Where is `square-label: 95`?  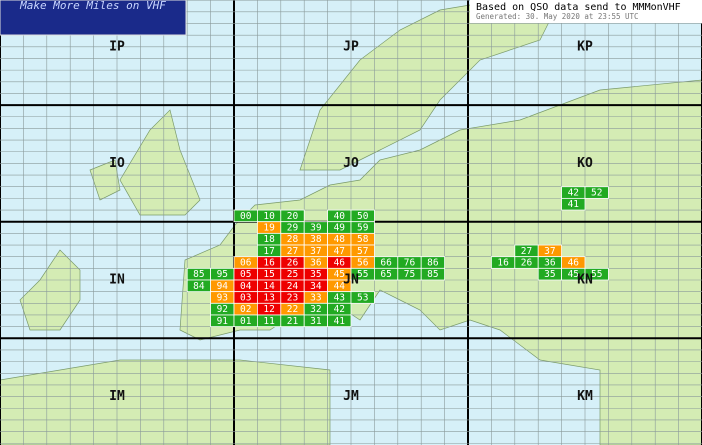 square-label: 95 is located at coordinates (222, 274).